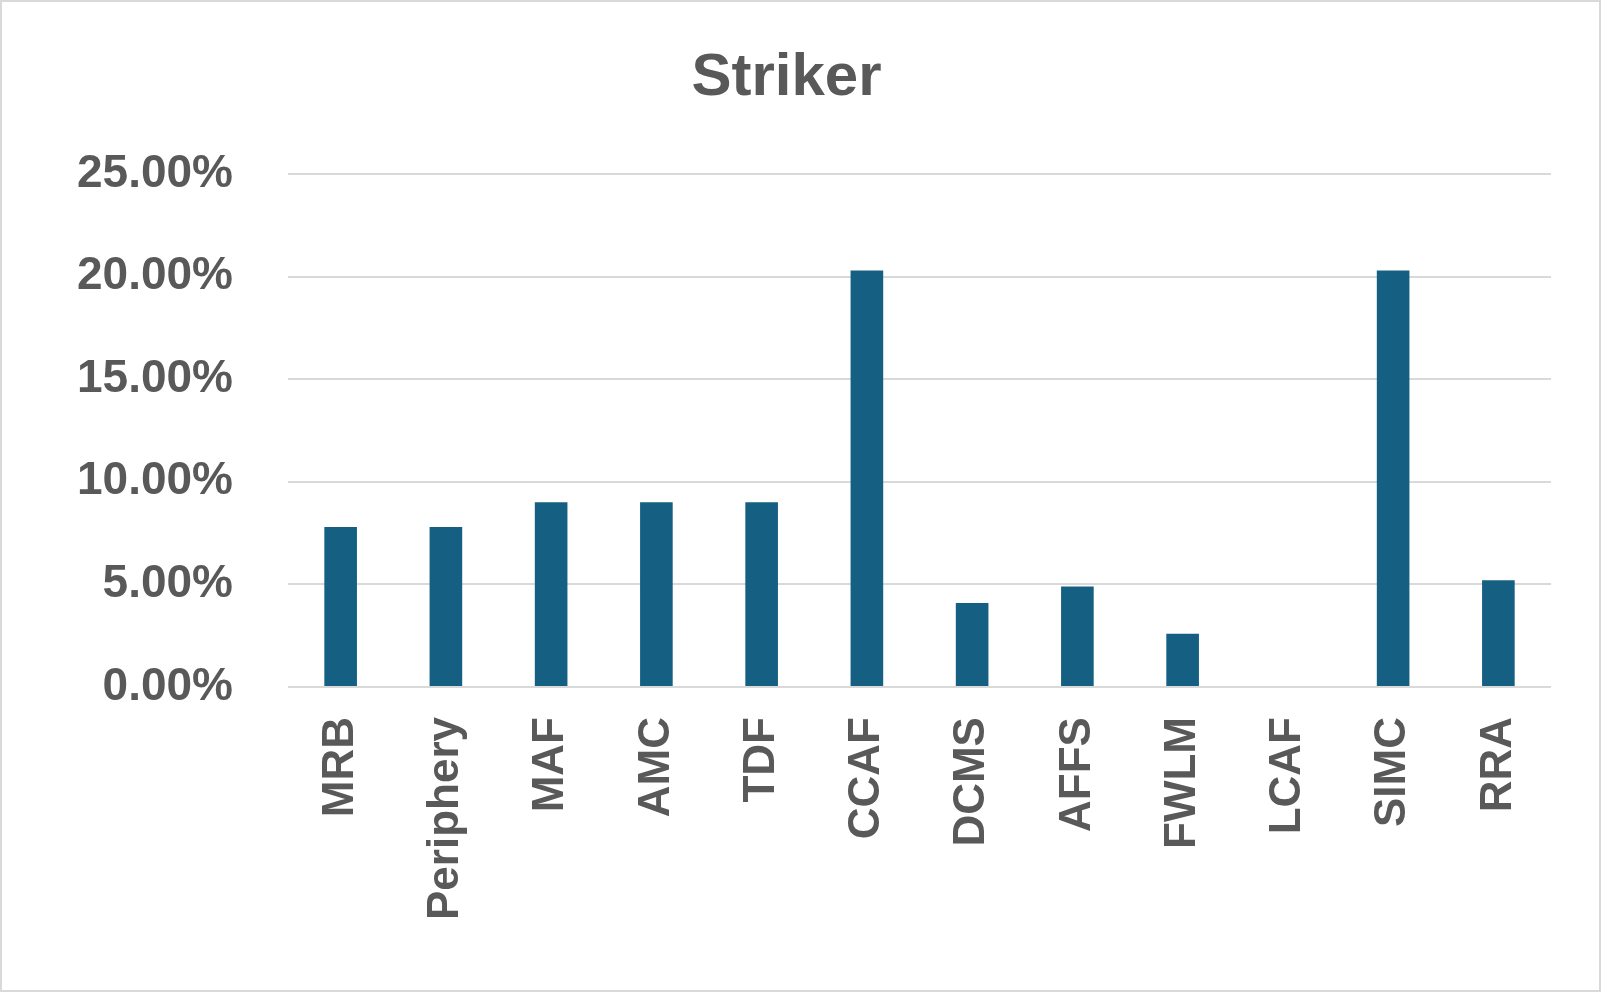 The width and height of the screenshot is (1601, 992). What do you see at coordinates (1074, 774) in the screenshot?
I see `x-tick-label: AFFS` at bounding box center [1074, 774].